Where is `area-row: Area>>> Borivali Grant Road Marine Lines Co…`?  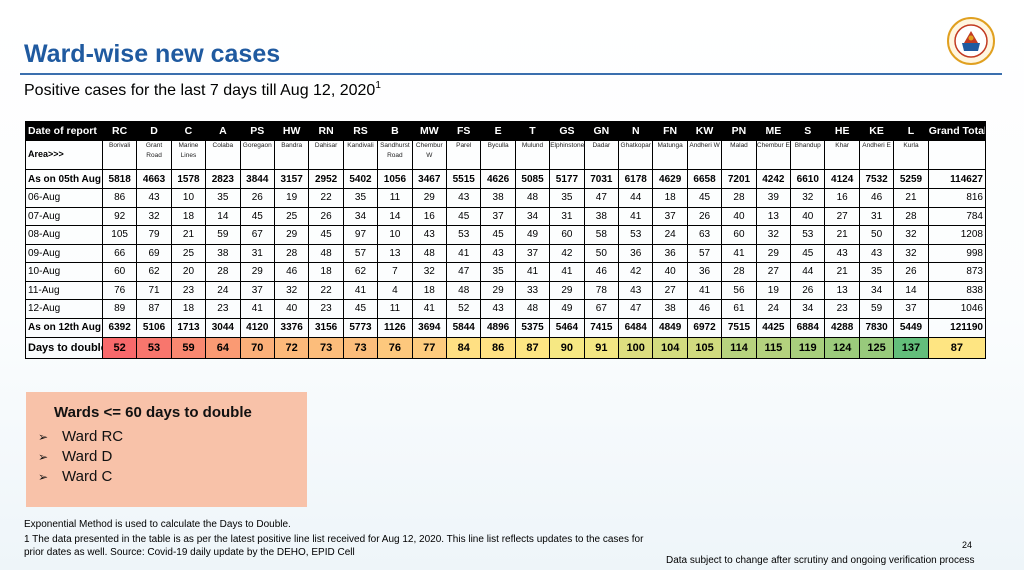 area-row: Area>>> Borivali Grant Road Marine Lines Co… is located at coordinates (506, 155).